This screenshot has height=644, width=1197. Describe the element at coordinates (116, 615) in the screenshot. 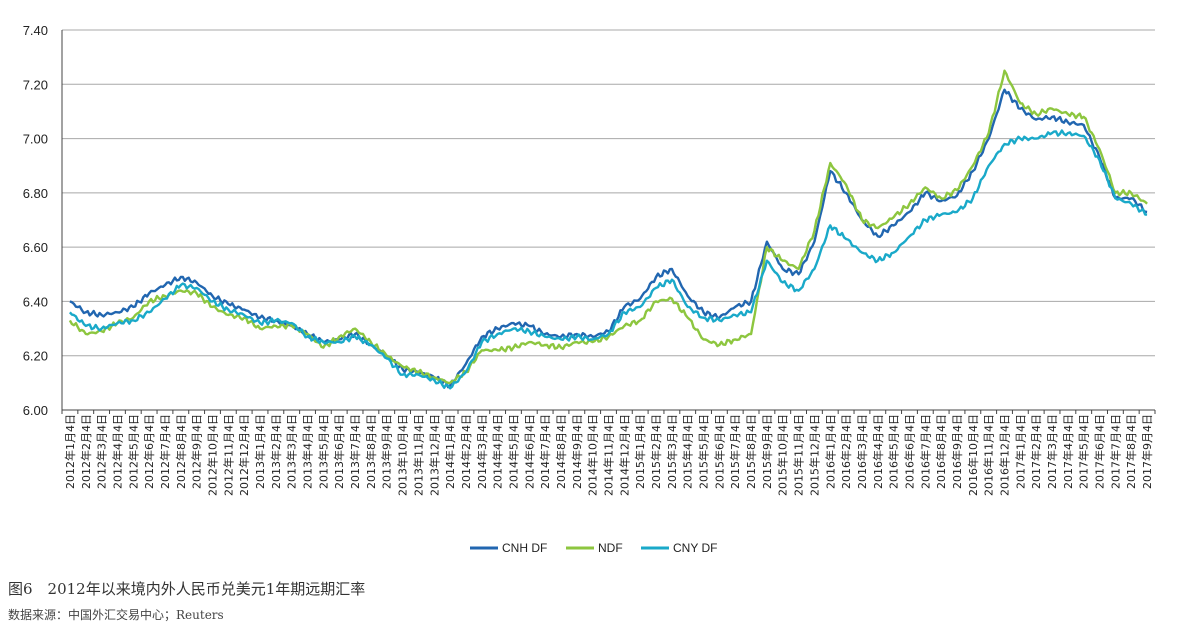

I see `figure-source: 数据来源：中国外汇交易中心；Reuters` at that location.